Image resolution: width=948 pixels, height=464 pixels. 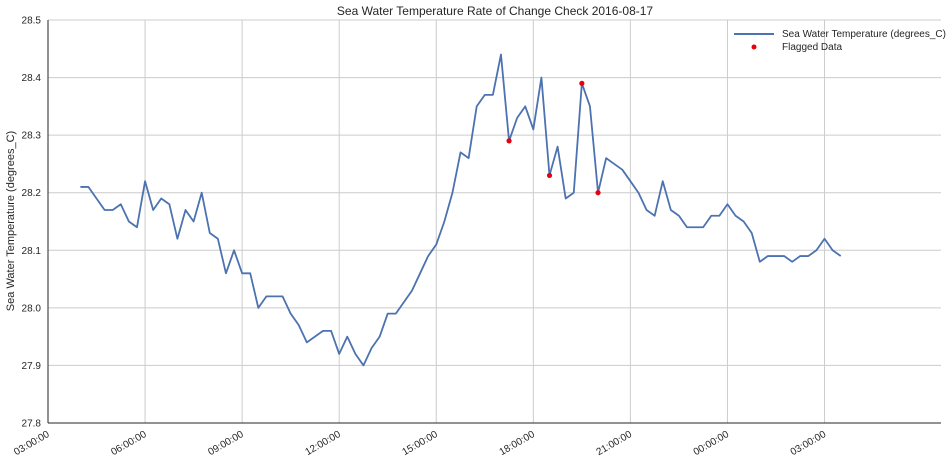 I want to click on y-tick-label: 28.5, so click(x=32, y=21).